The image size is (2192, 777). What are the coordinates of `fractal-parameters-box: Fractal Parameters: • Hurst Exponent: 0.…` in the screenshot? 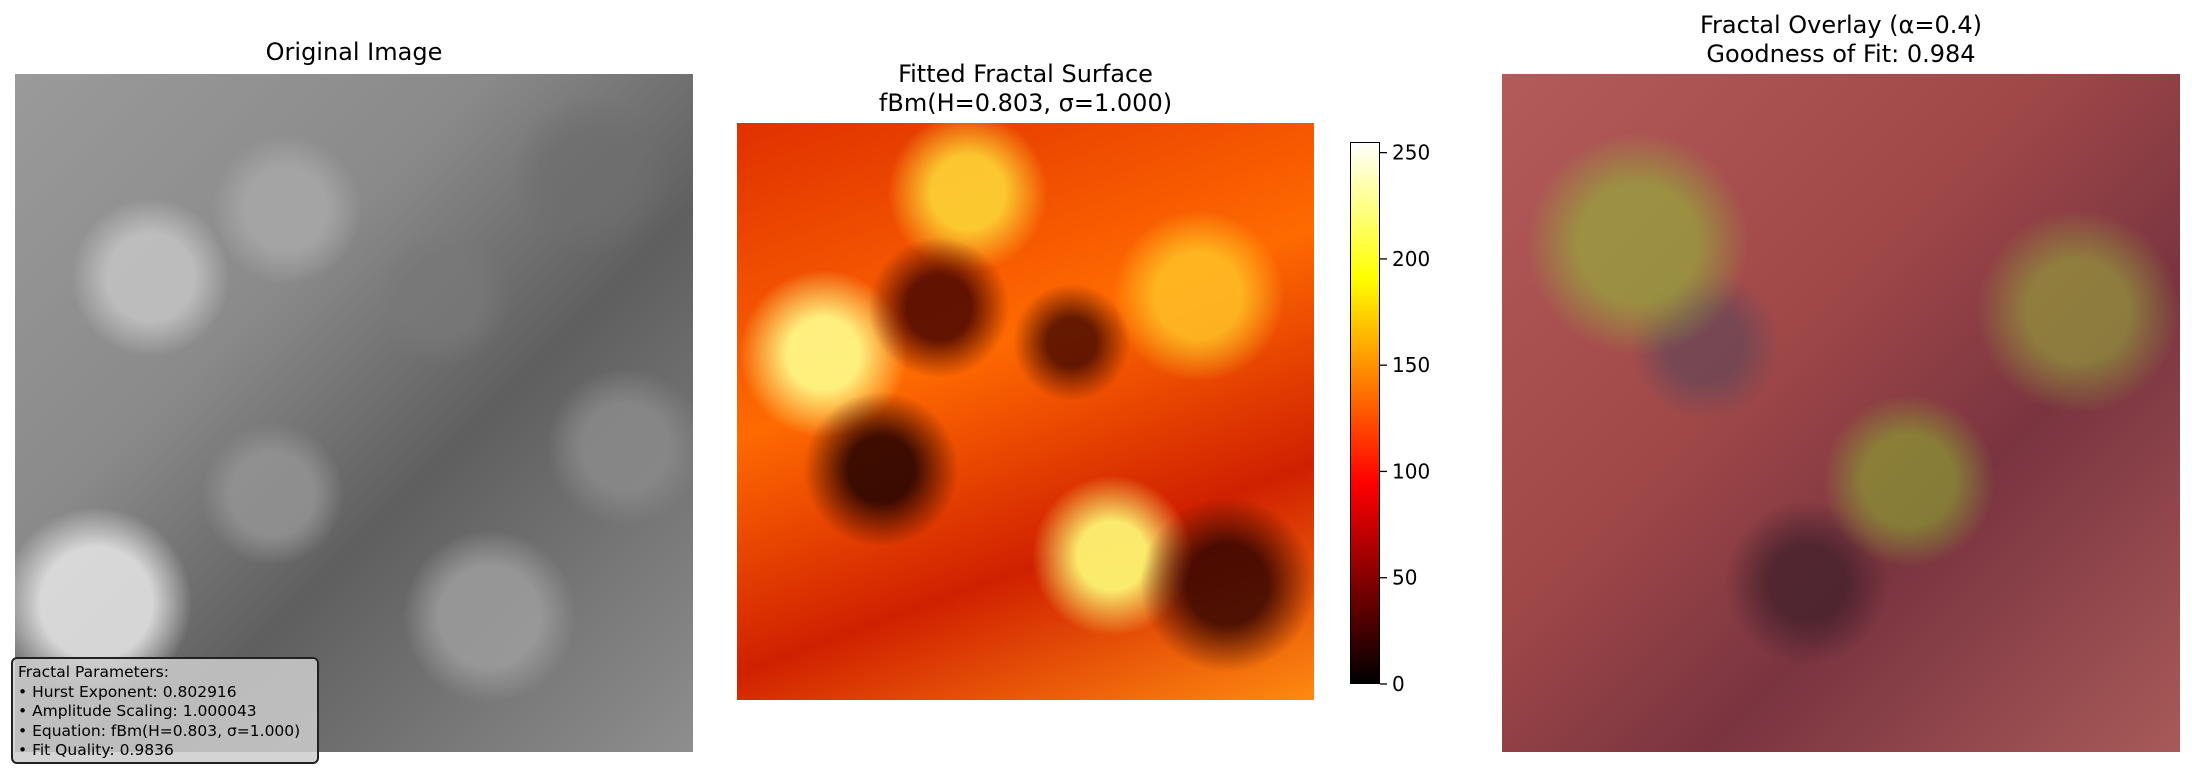 It's located at (165, 710).